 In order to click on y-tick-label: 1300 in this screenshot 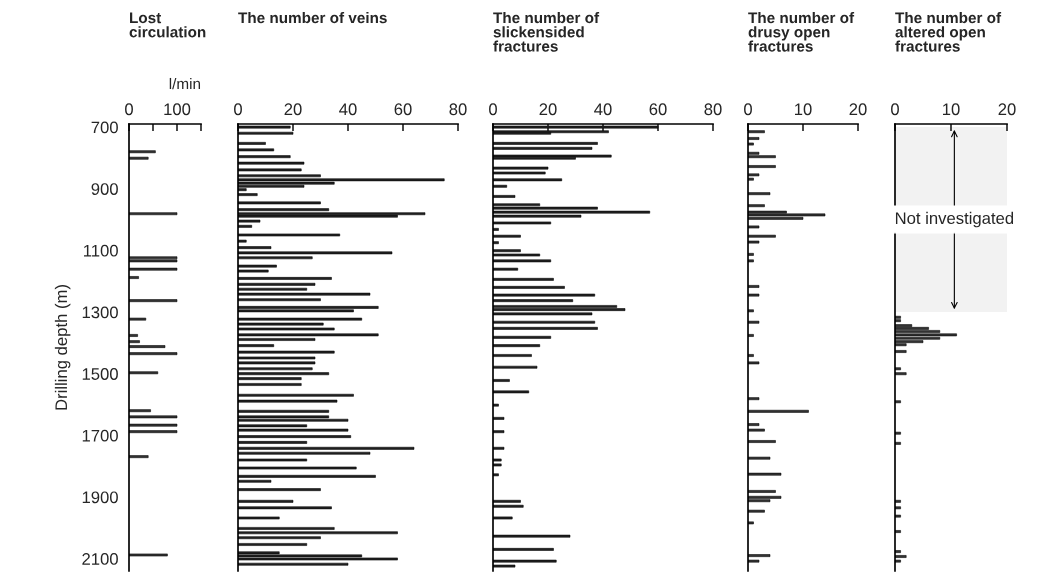, I will do `click(100, 312)`.